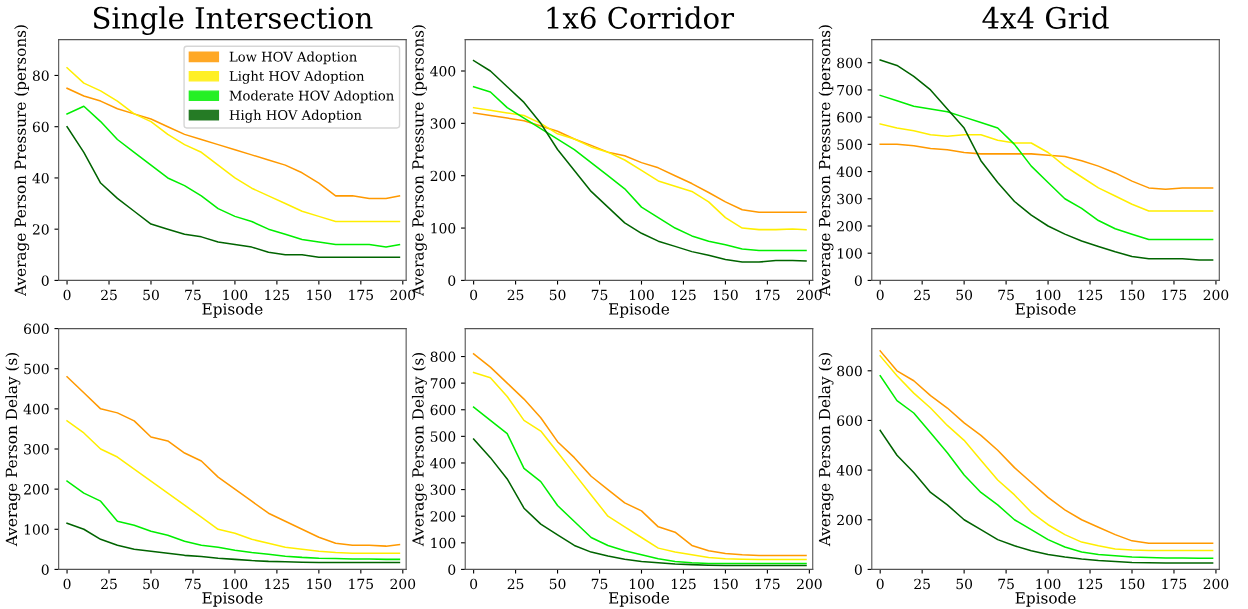  What do you see at coordinates (22, 161) in the screenshot?
I see `y-axis-title: Average Person Pressure (persons)` at bounding box center [22, 161].